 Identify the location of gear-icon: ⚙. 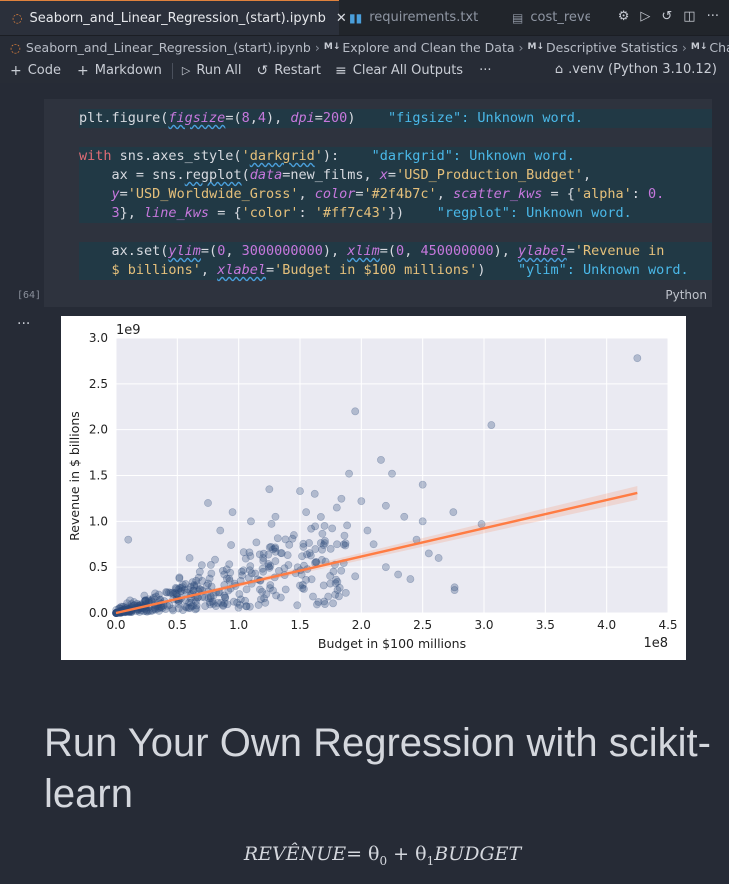
(623, 16).